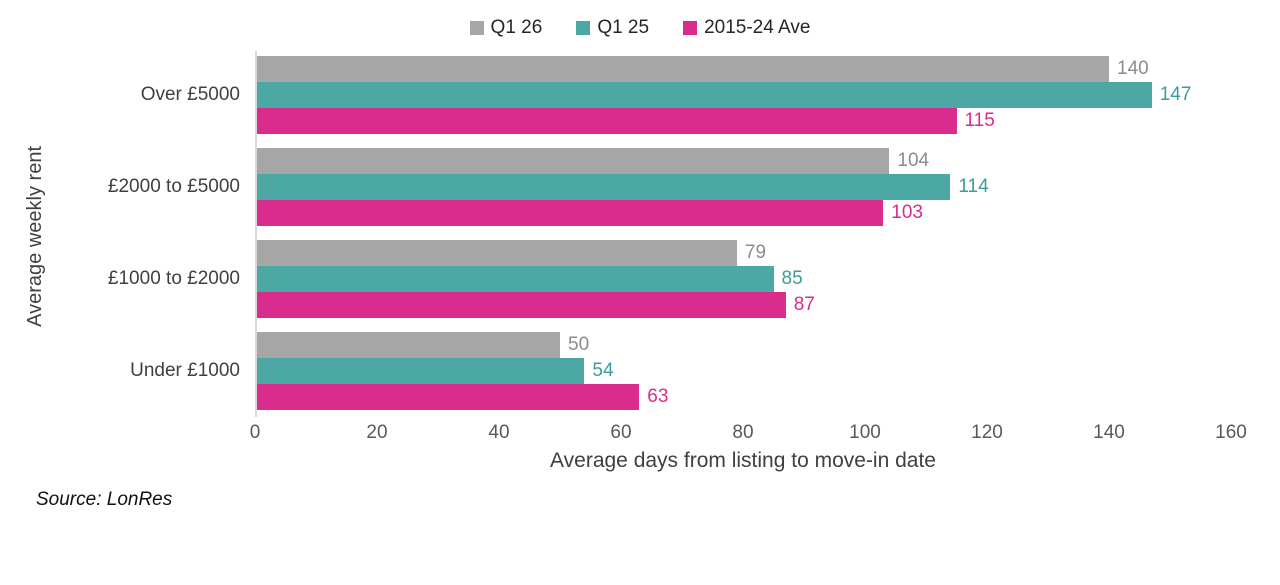 The height and width of the screenshot is (585, 1280). I want to click on bar-row: 104, so click(743, 161).